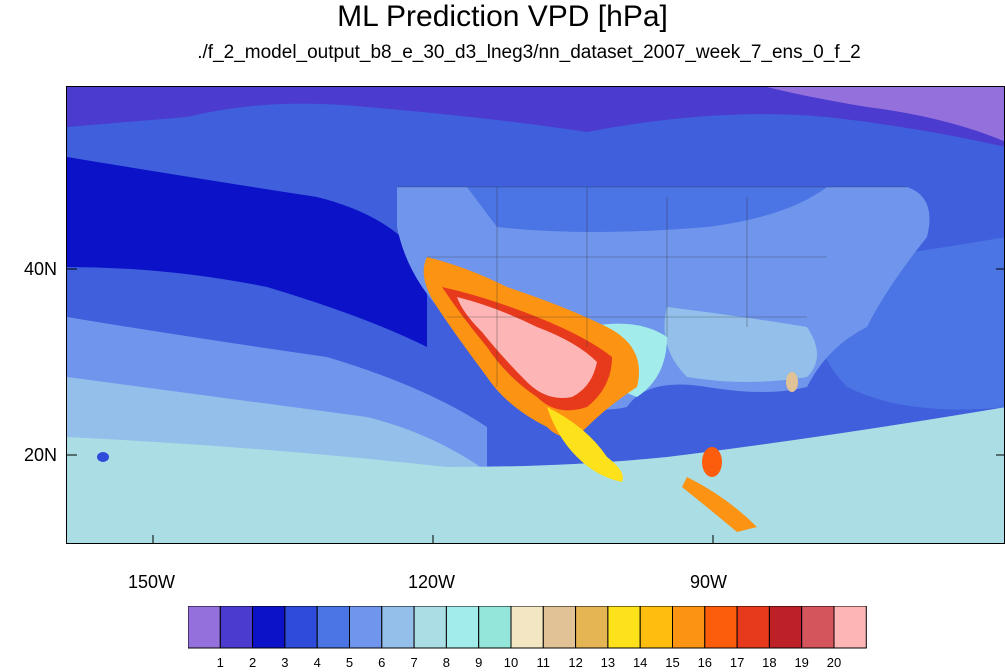  I want to click on colorbar-label: 7, so click(414, 662).